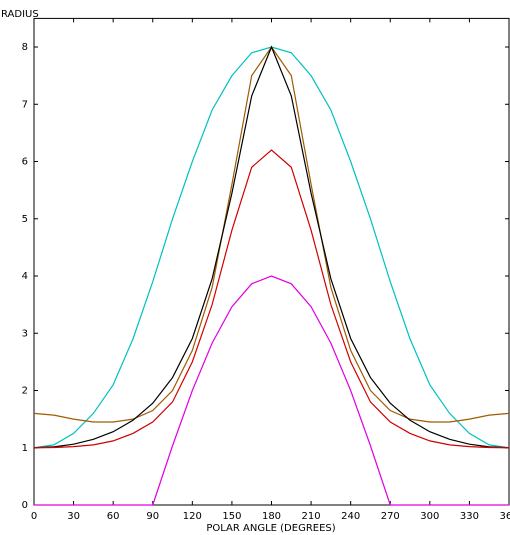  What do you see at coordinates (20, 14) in the screenshot?
I see `y-axis-label: RADIUS` at bounding box center [20, 14].